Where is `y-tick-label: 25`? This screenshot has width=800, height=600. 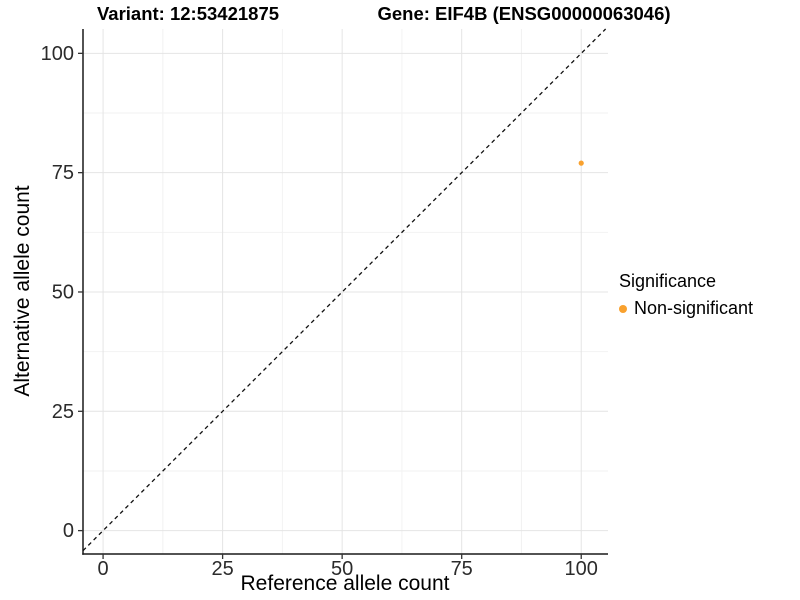
y-tick-label: 25 is located at coordinates (63, 412).